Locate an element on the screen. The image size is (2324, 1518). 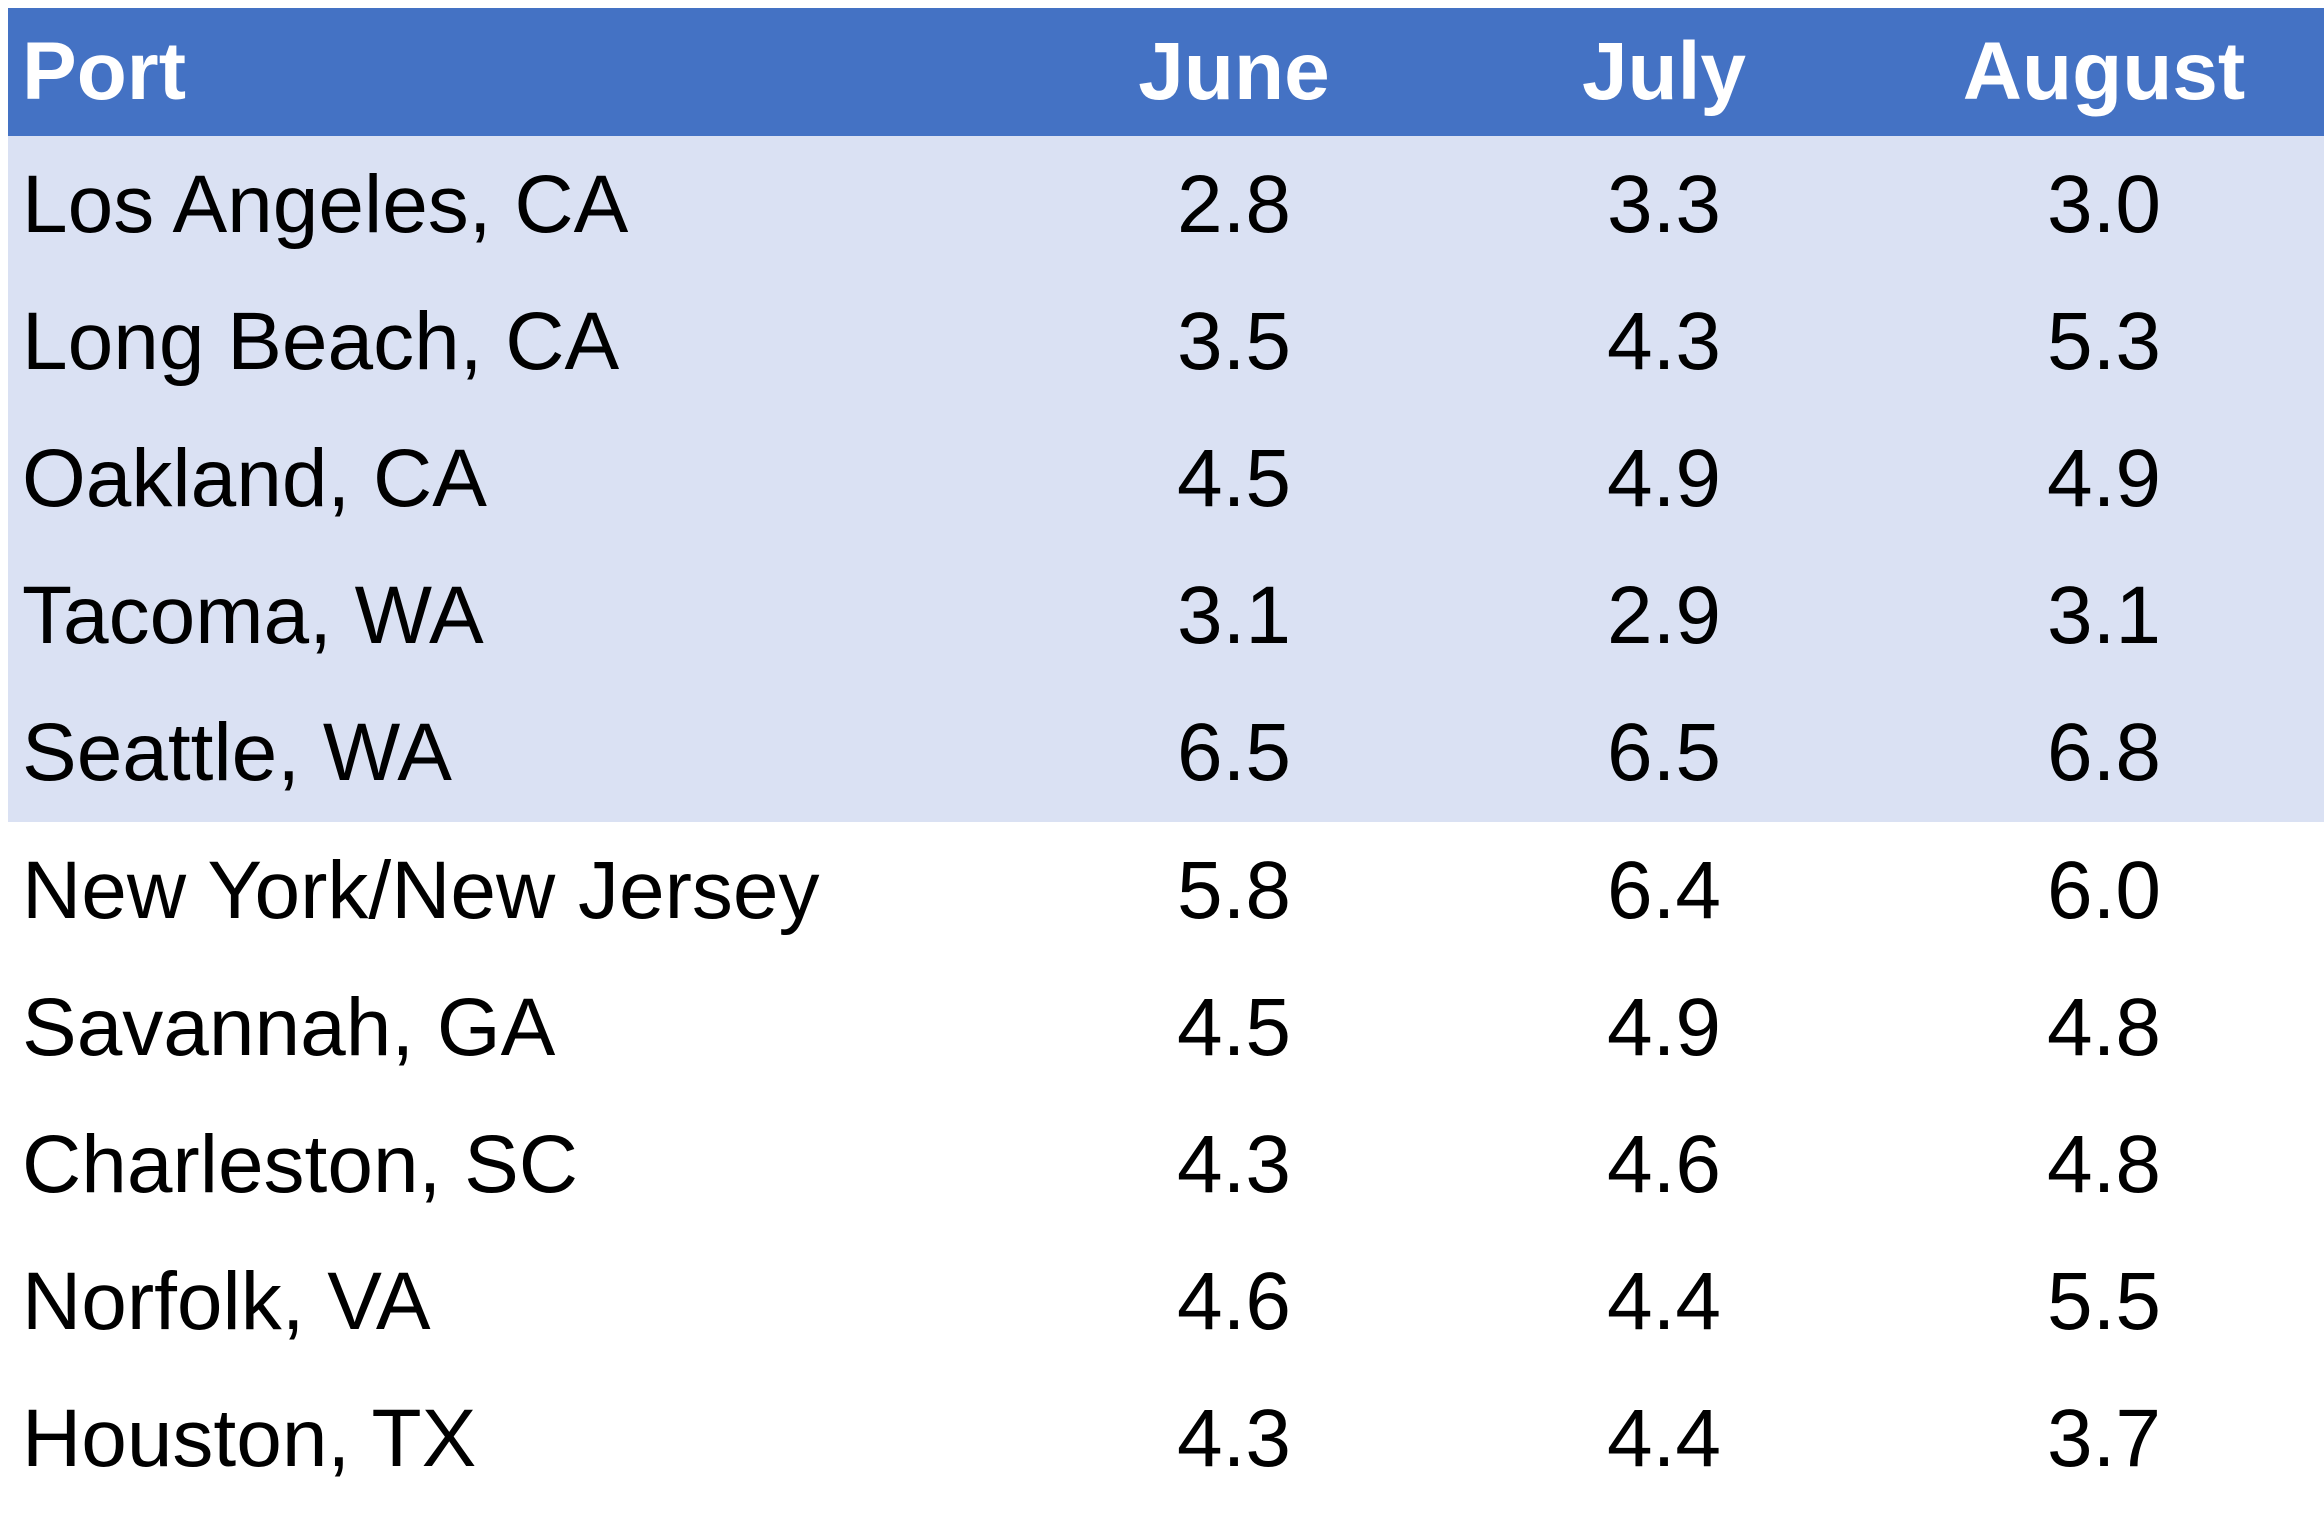
cell-port-name: New York/New Jersey is located at coordinates (421, 890).